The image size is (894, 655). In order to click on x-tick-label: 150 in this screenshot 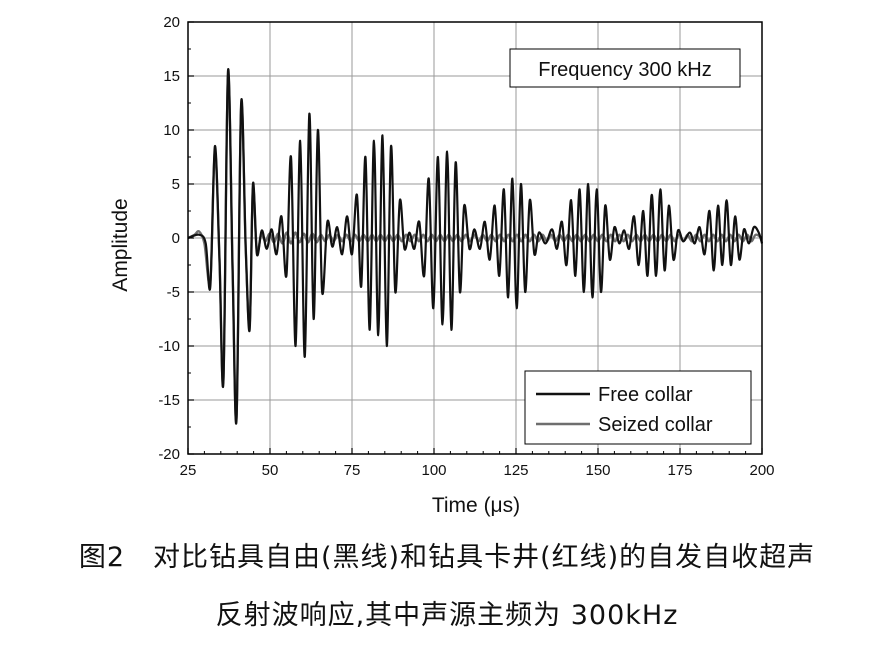, I will do `click(597, 470)`.